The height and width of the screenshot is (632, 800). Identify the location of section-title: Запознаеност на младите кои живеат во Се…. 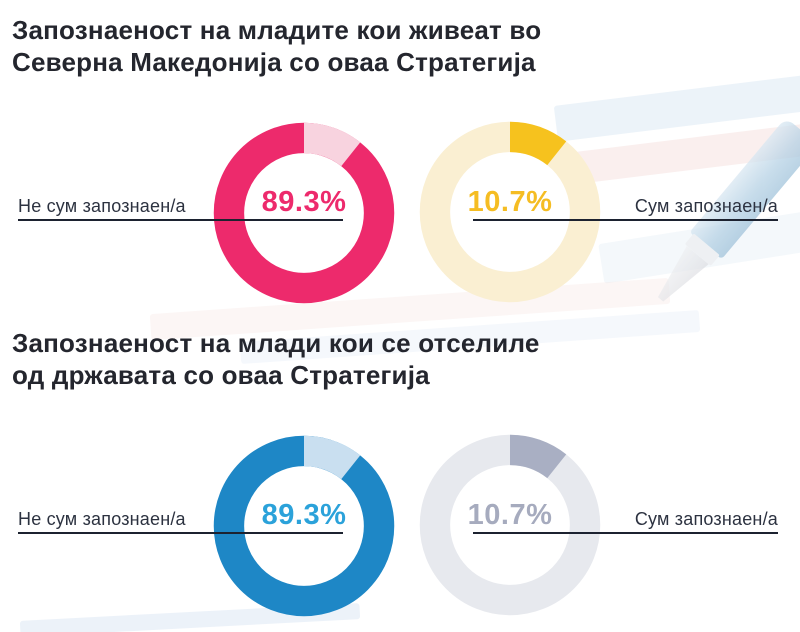
(276, 46).